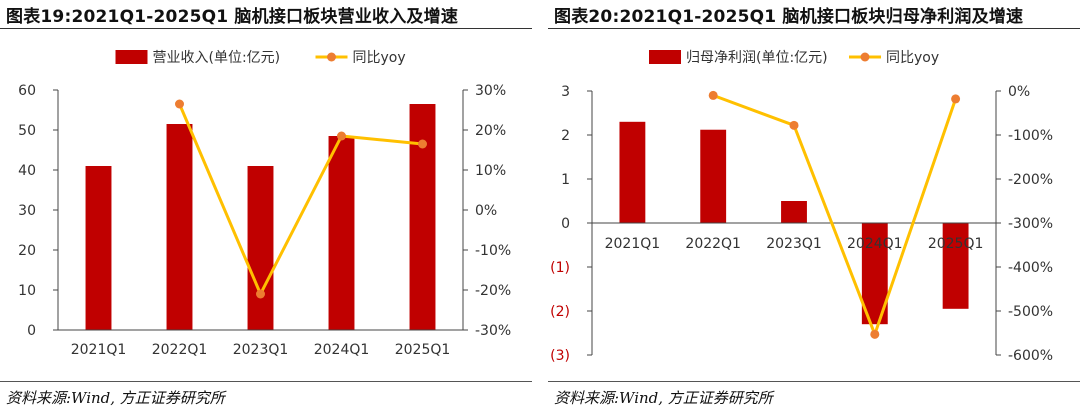 The image size is (1080, 417). Describe the element at coordinates (1030, 136) in the screenshot. I see `right-axis-tick-label: -100%` at that location.